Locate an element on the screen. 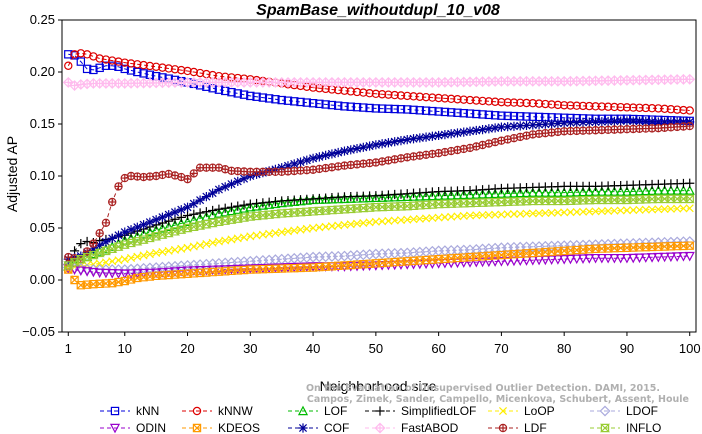  legend-label-ldof: LDOF is located at coordinates (642, 411).